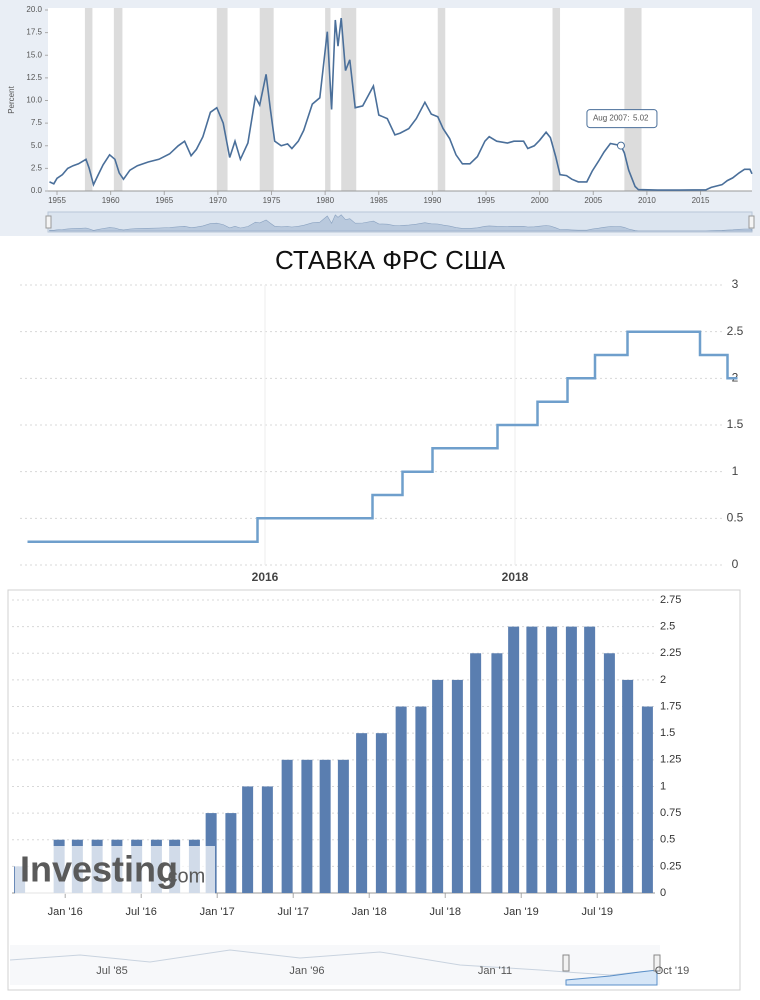 The height and width of the screenshot is (1000, 760). What do you see at coordinates (611, 977) in the screenshot?
I see `navigator-selection` at bounding box center [611, 977].